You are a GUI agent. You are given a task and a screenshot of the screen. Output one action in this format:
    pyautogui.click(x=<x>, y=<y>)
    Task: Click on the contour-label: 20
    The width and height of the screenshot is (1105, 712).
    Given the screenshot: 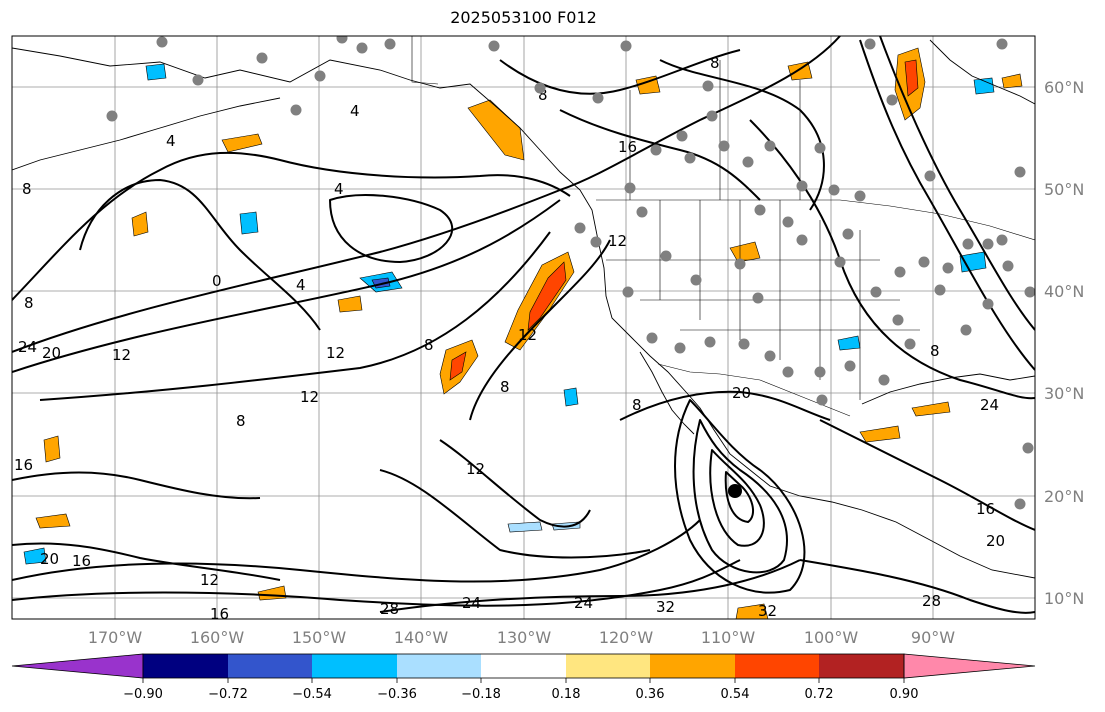 What is the action you would take?
    pyautogui.click(x=49, y=559)
    